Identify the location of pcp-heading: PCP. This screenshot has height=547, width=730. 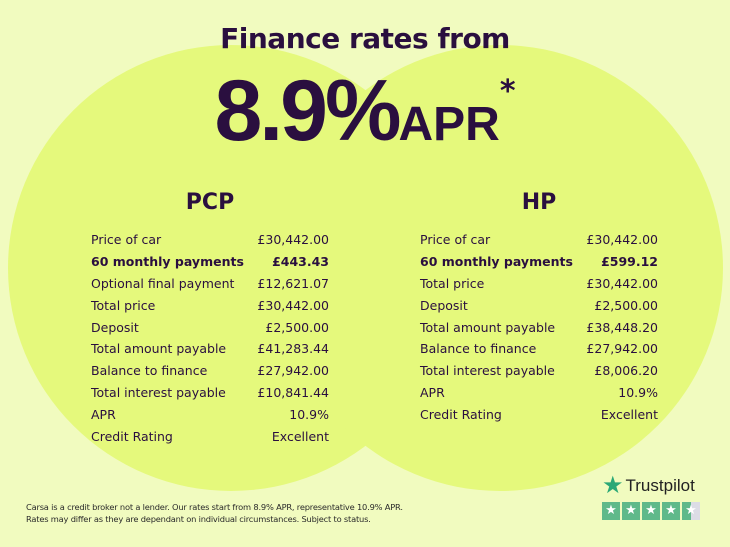
(210, 202).